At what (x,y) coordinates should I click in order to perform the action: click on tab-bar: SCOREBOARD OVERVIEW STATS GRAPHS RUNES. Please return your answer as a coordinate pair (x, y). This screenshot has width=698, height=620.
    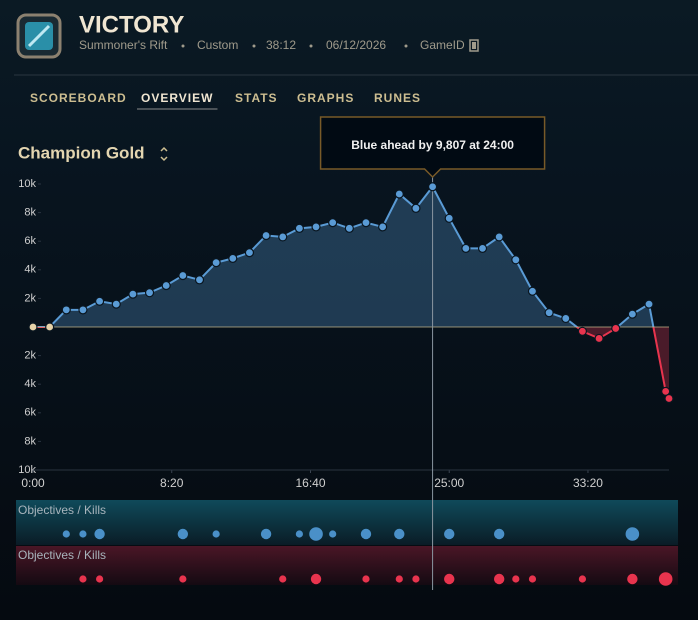
    Looking at the image, I should click on (225, 100).